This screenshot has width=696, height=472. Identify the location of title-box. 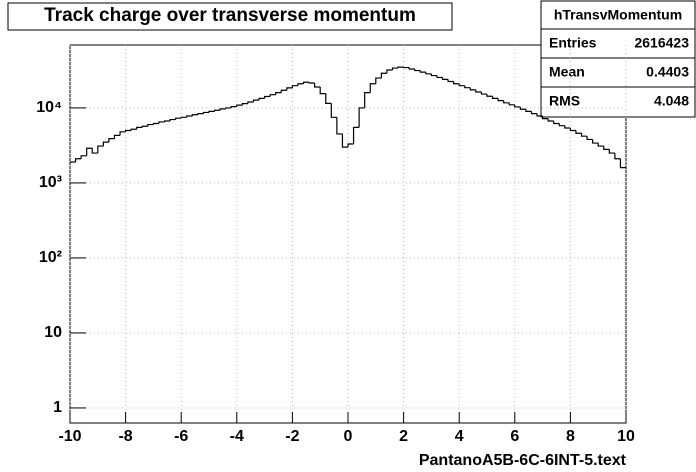
(230, 16).